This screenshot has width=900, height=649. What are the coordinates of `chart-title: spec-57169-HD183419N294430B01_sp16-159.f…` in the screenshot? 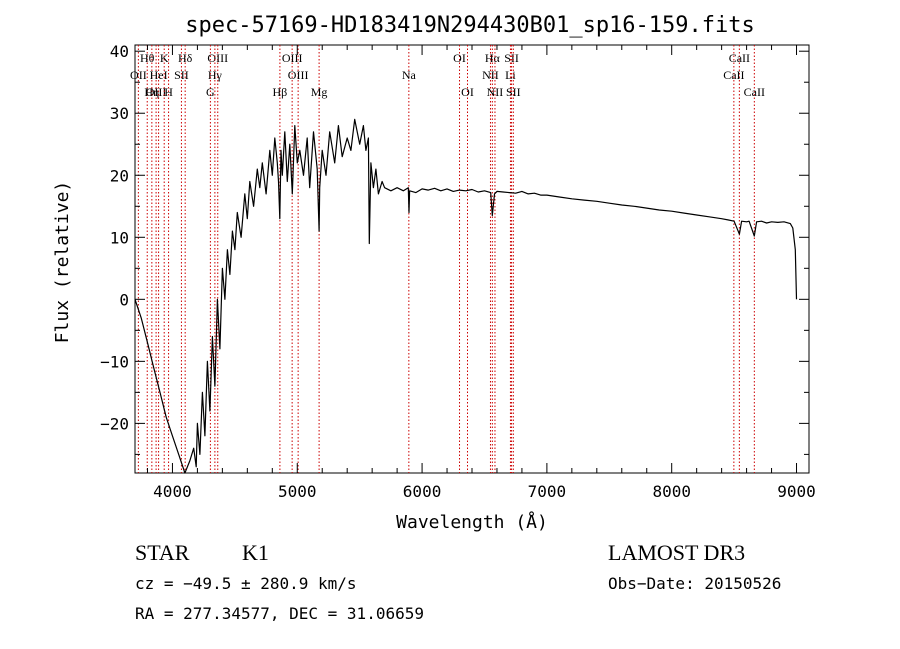 It's located at (470, 25).